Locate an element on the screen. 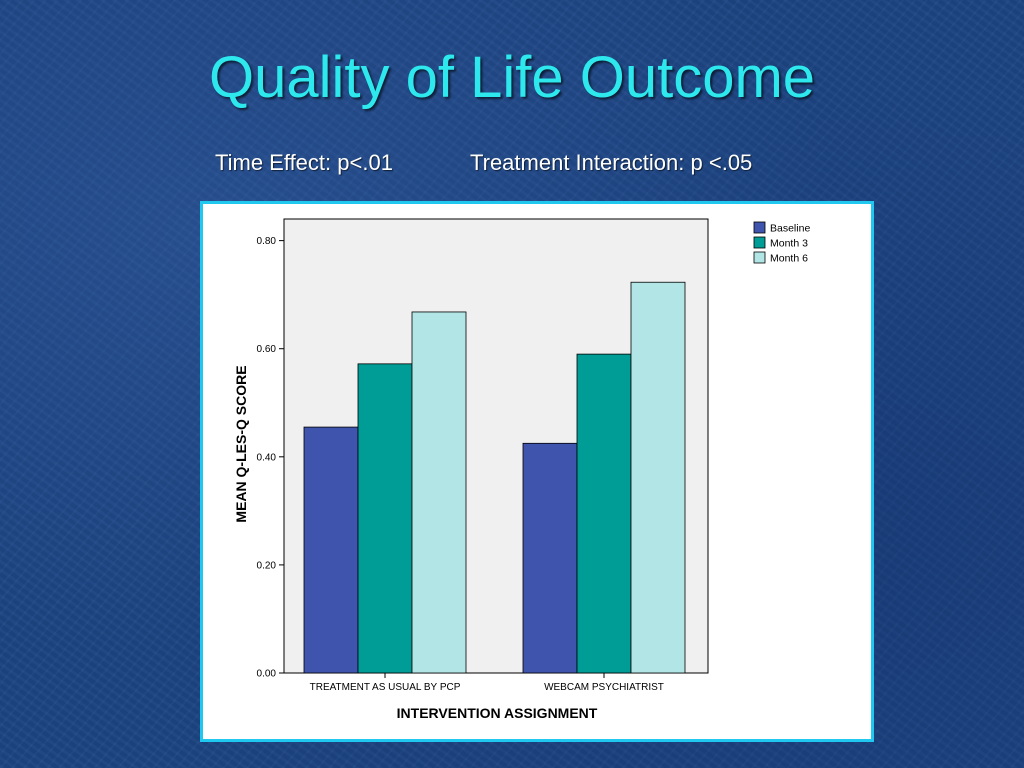 Image resolution: width=1024 pixels, height=768 pixels. legend: Baseline Month 3 Month 6 is located at coordinates (781, 243).